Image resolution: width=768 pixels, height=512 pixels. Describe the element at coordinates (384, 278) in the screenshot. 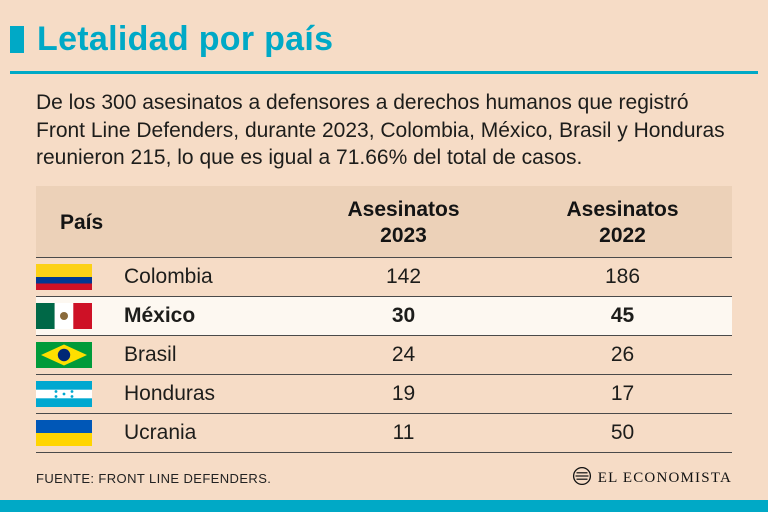

I see `table-row-colombia: Colombia 142 186` at that location.